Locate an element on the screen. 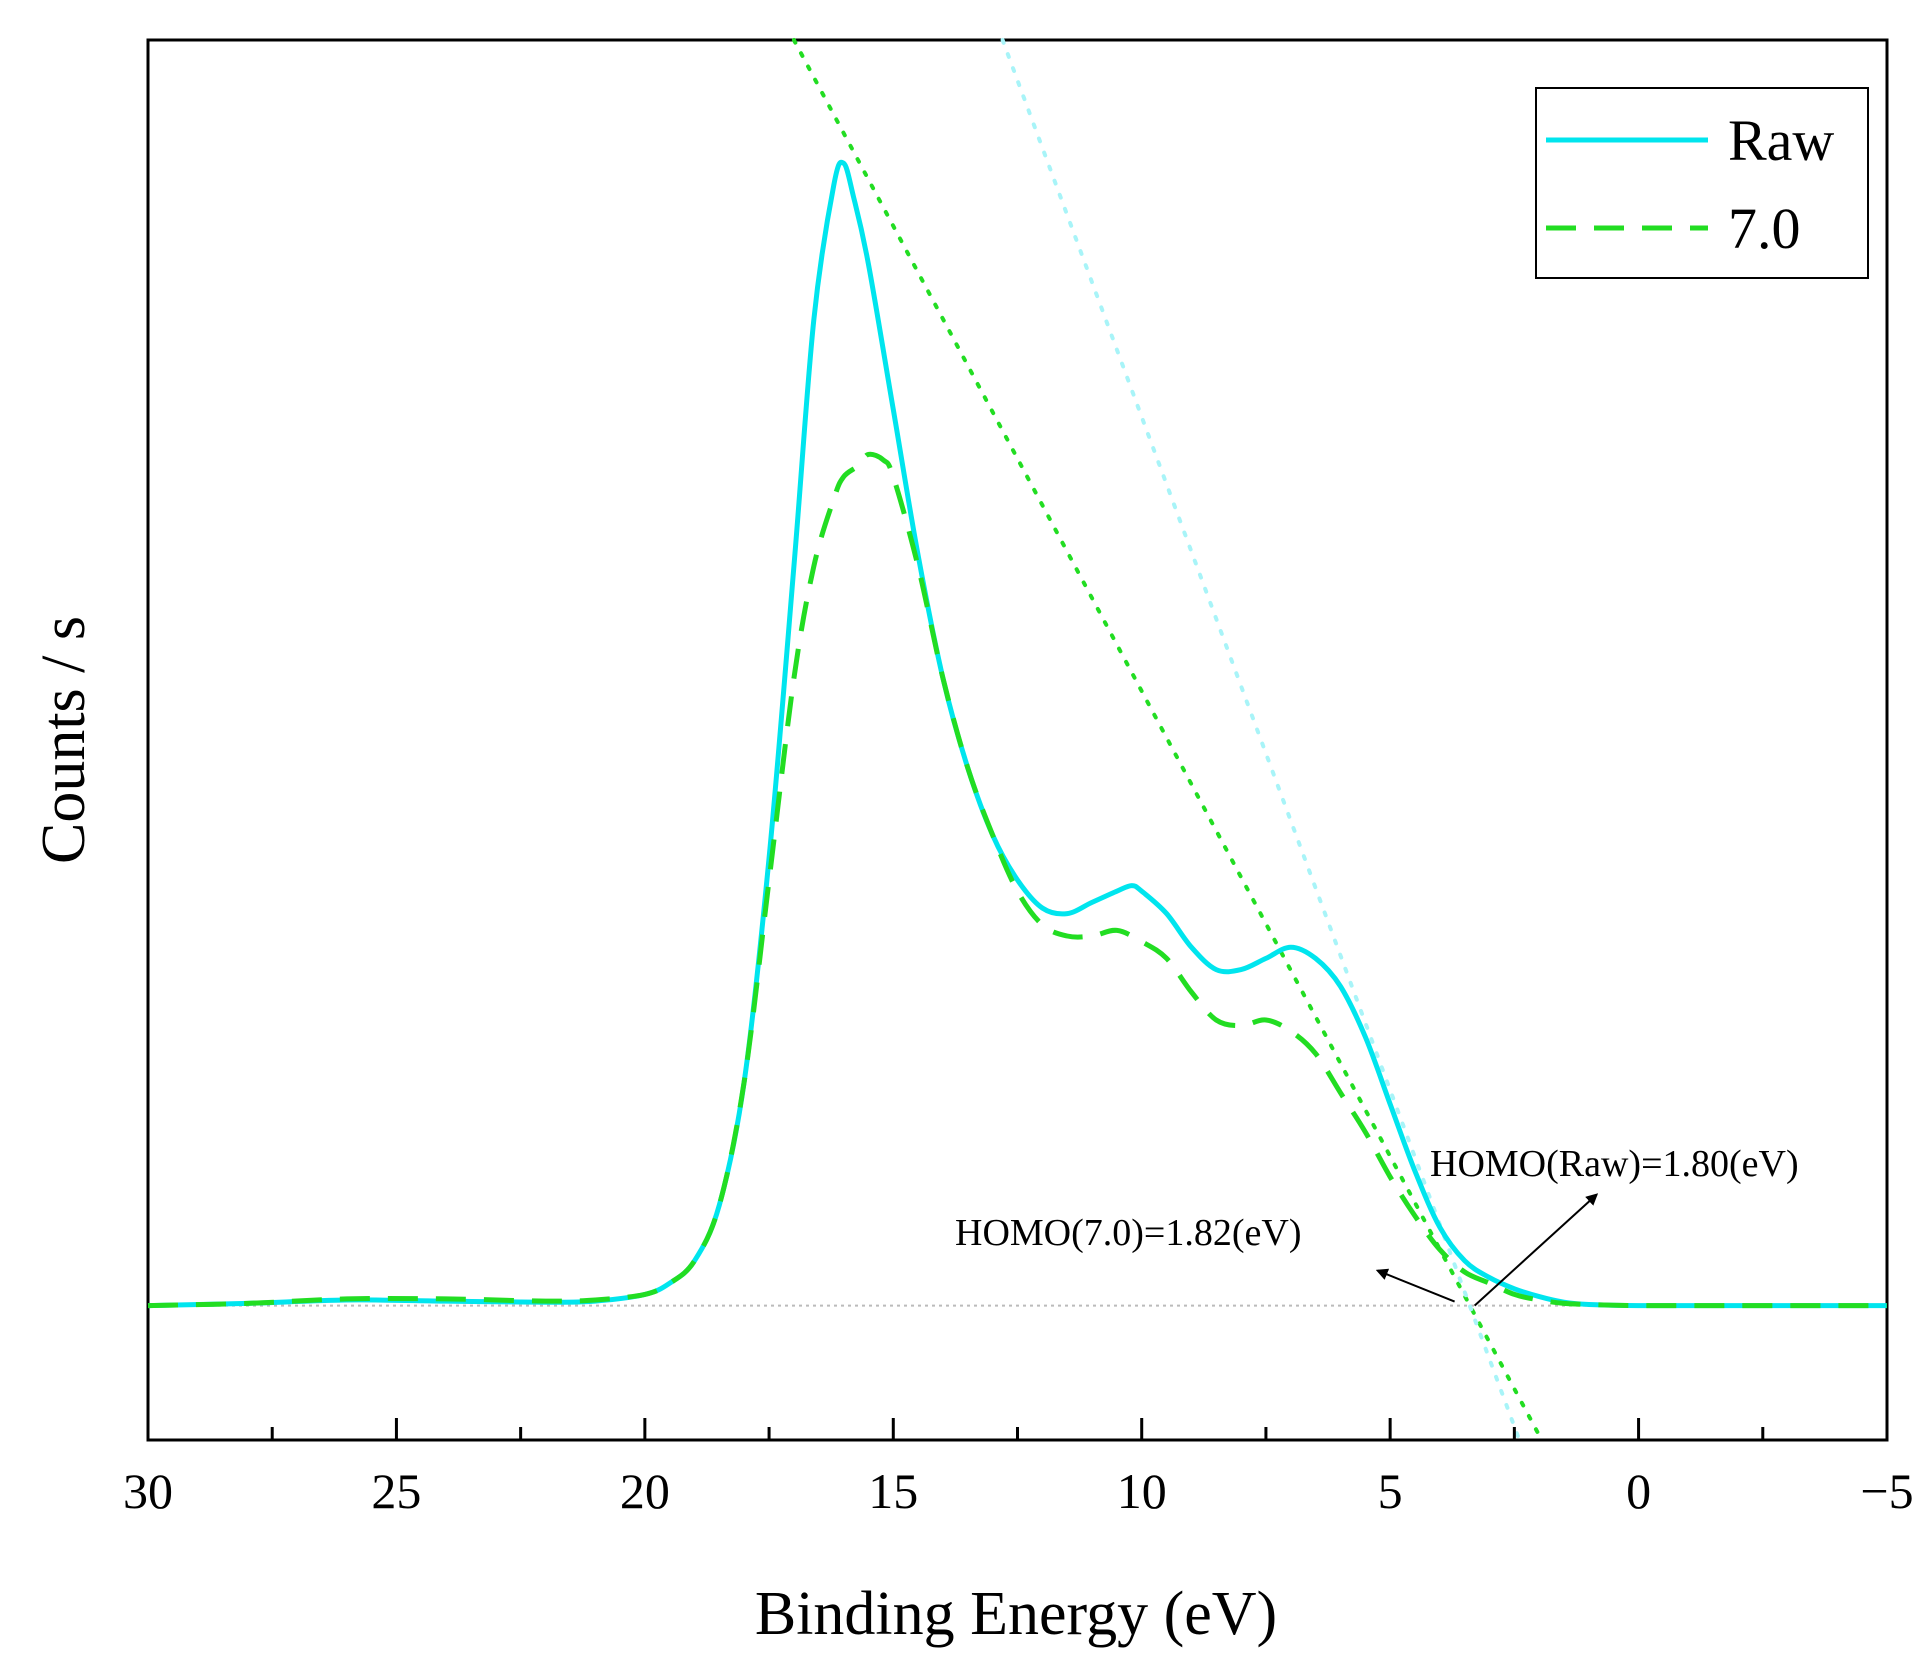 This screenshot has width=1930, height=1676. x-tick-label: 15 is located at coordinates (893, 1491).